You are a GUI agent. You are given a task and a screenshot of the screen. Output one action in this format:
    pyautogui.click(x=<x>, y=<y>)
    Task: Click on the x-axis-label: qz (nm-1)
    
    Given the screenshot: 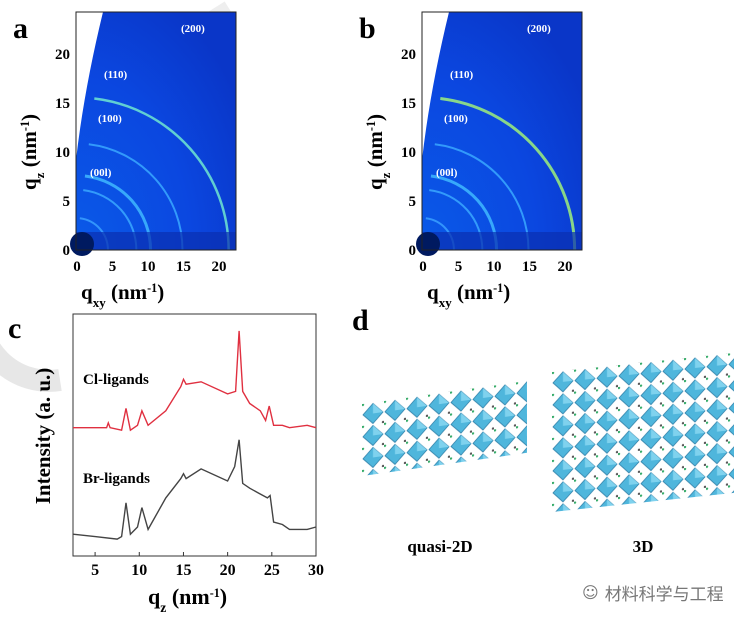 What is the action you would take?
    pyautogui.click(x=187, y=599)
    